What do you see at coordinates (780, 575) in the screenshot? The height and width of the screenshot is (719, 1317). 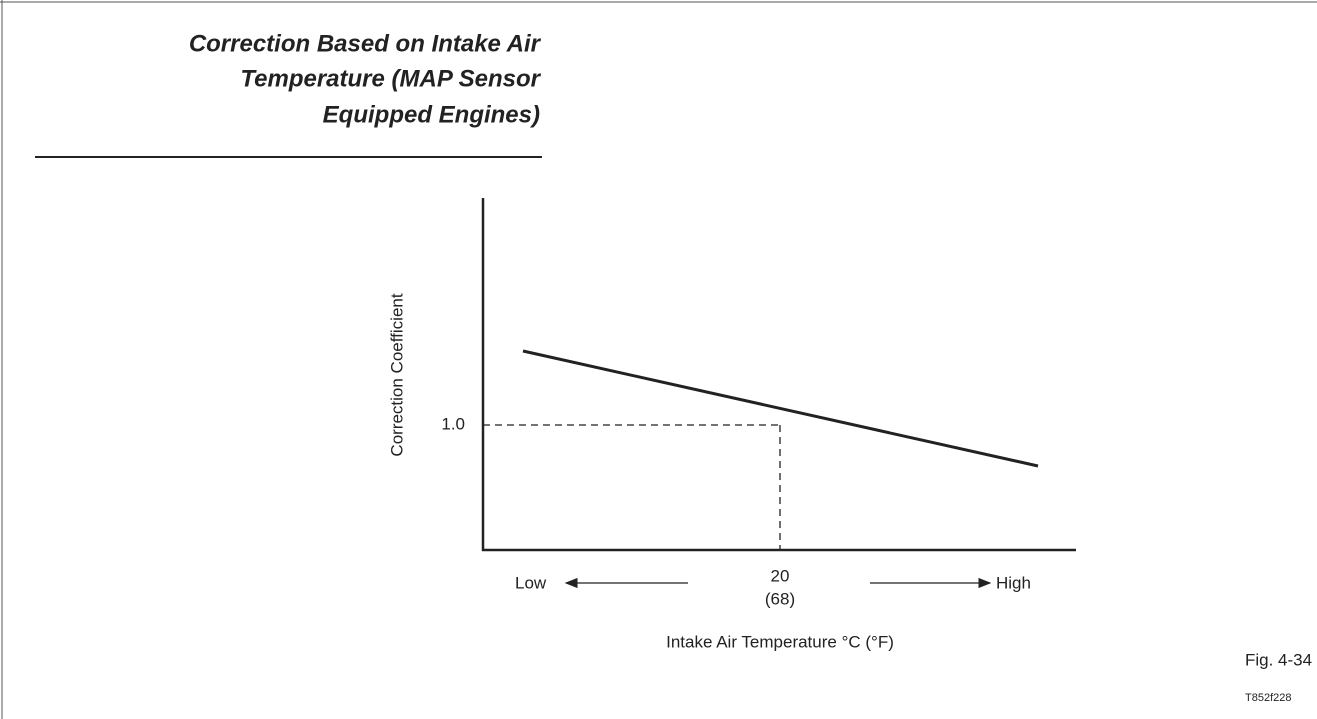 I see `x-reference-label: 20` at bounding box center [780, 575].